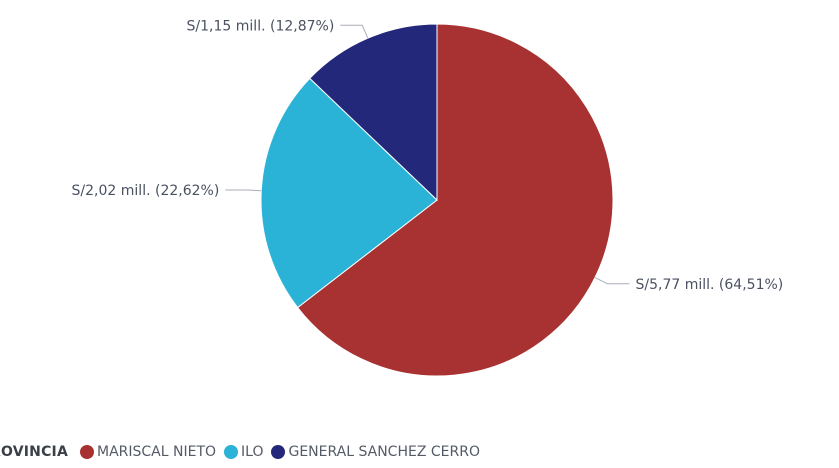 Image resolution: width=839 pixels, height=468 pixels. Describe the element at coordinates (373, 112) in the screenshot. I see `pie-slice-general-sanchez-cerro` at that location.